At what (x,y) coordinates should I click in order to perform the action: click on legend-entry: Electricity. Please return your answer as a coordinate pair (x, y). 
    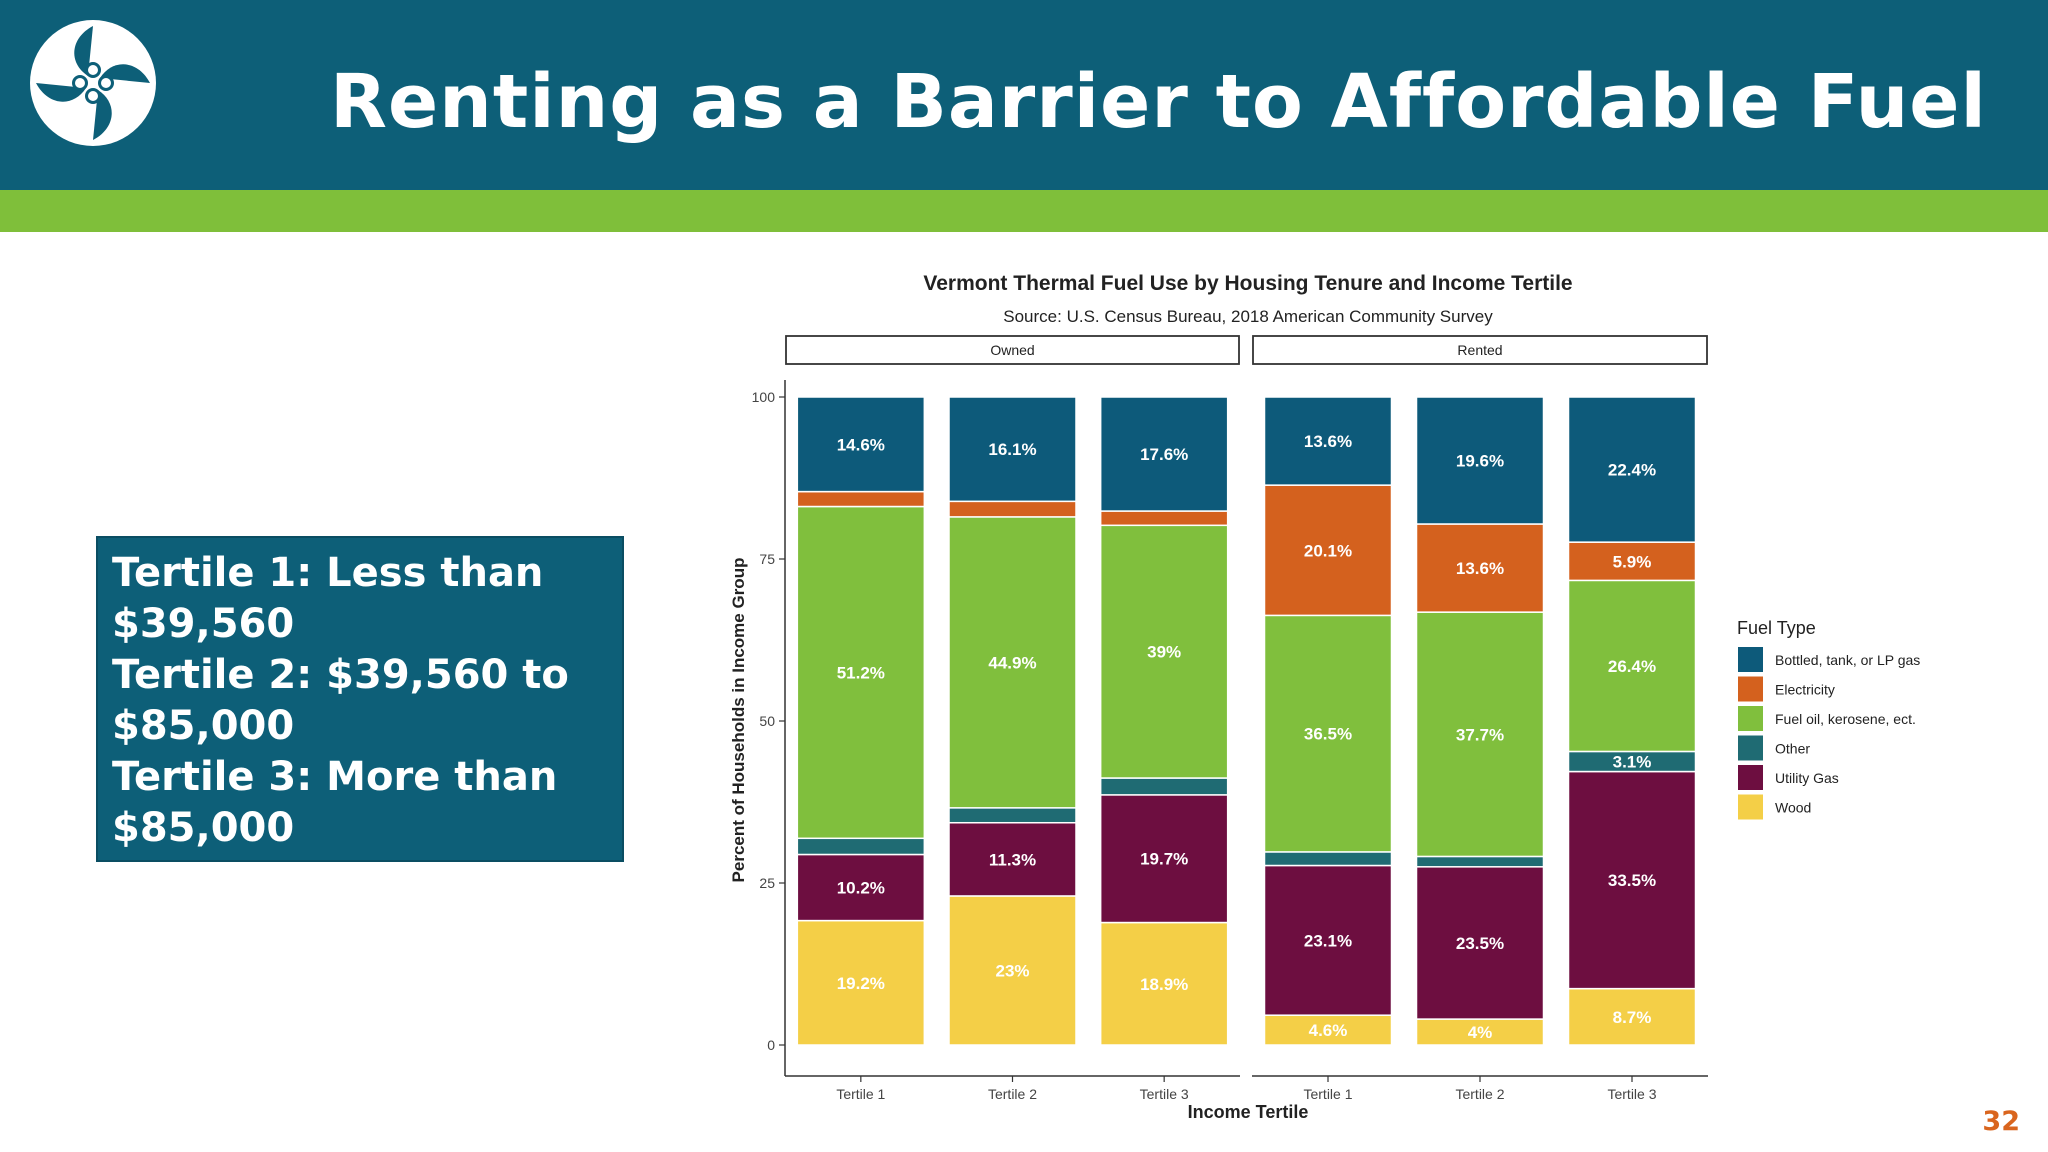
    Looking at the image, I should click on (1805, 690).